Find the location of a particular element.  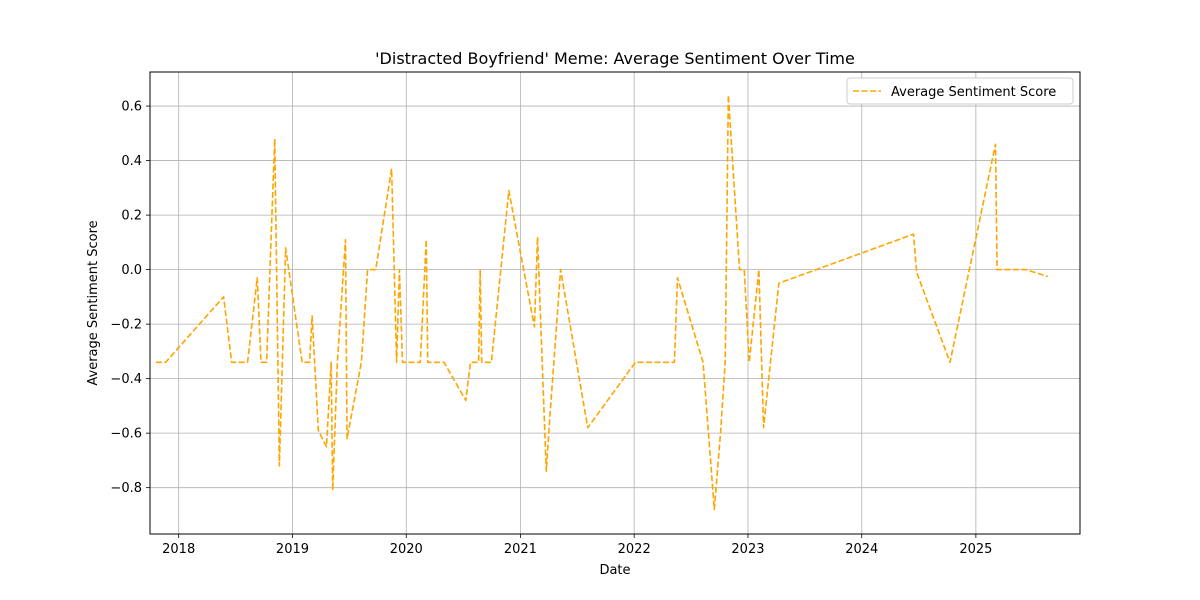

legend-entry-label: Average Sentiment Score is located at coordinates (973, 92).